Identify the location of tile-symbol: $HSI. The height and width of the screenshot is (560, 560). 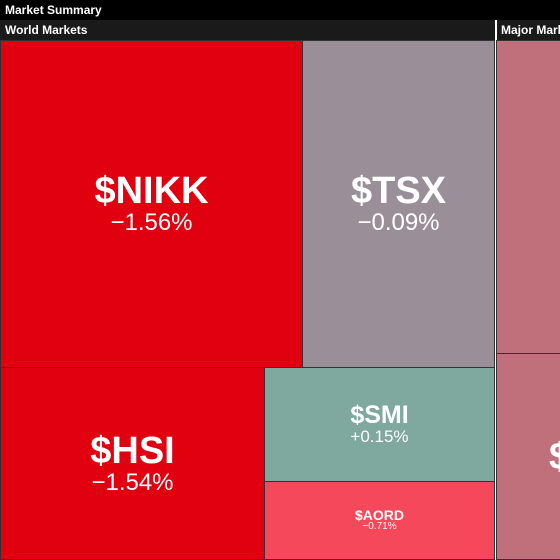
(132, 450).